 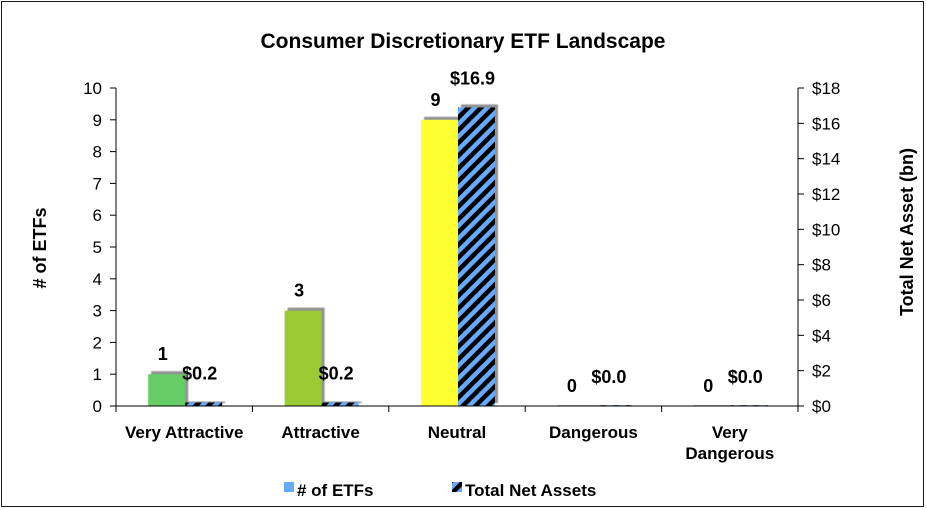 What do you see at coordinates (97, 374) in the screenshot?
I see `left-tick-label: 1` at bounding box center [97, 374].